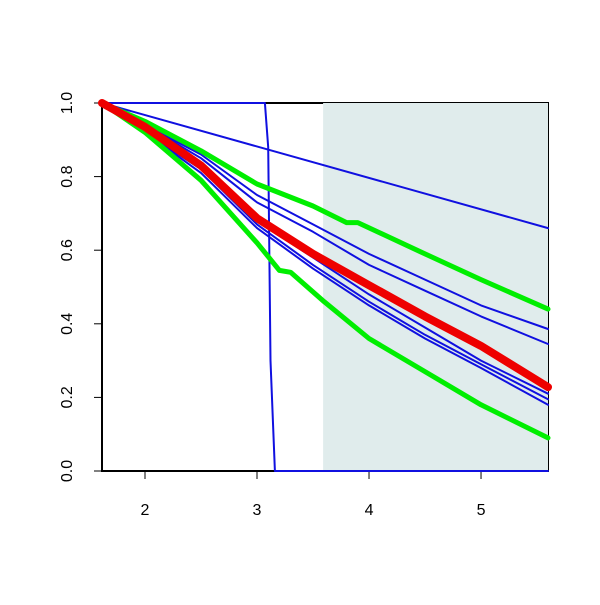 The height and width of the screenshot is (605, 600). What do you see at coordinates (481, 510) in the screenshot?
I see `x-tick-label: 5` at bounding box center [481, 510].